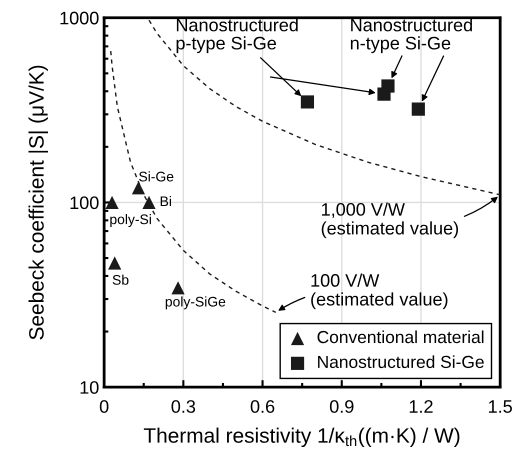  Describe the element at coordinates (130, 220) in the screenshot. I see `annotation: poly-Si` at that location.